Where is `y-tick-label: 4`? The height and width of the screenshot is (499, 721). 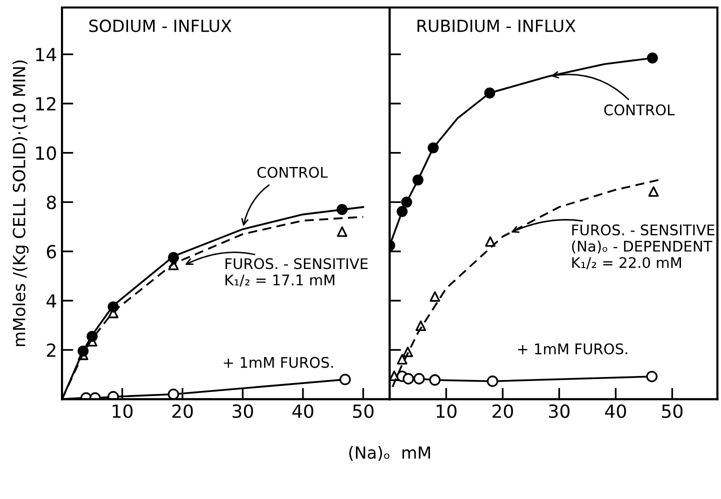 y-tick-label: 4 is located at coordinates (51, 301).